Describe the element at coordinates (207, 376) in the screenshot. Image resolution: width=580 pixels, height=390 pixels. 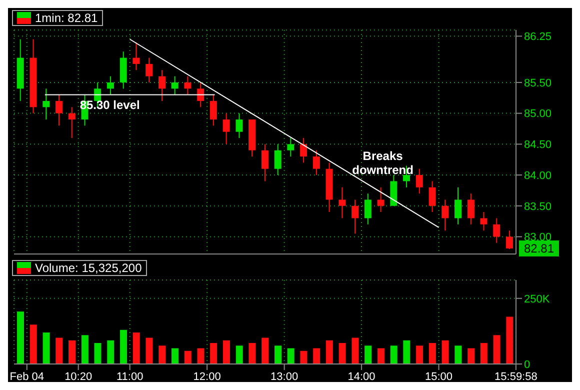
I see `x-tick-label: 12:00` at that location.